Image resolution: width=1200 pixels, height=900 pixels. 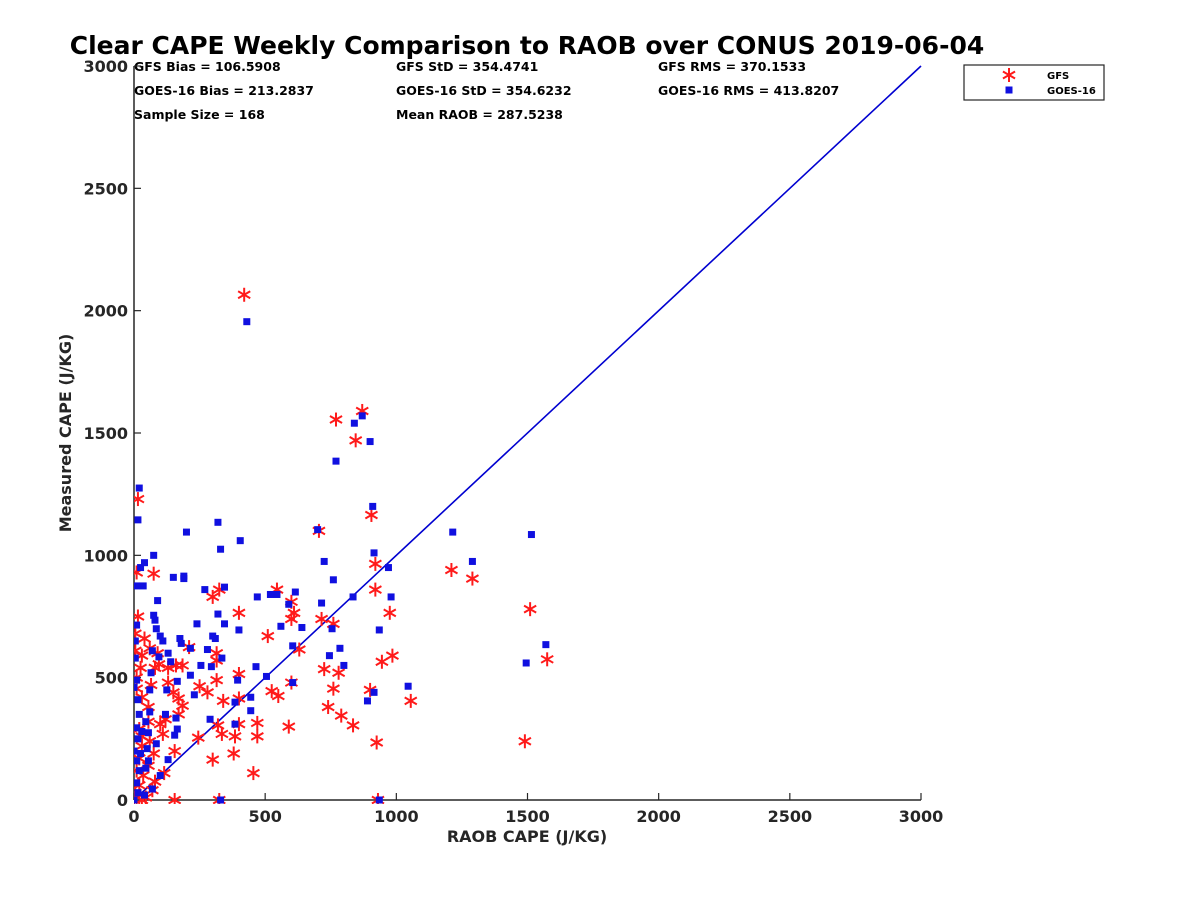 What do you see at coordinates (535, 809) in the screenshot?
I see `x-ticks: 0 500 1000 1500 2000 2500 3000` at bounding box center [535, 809].